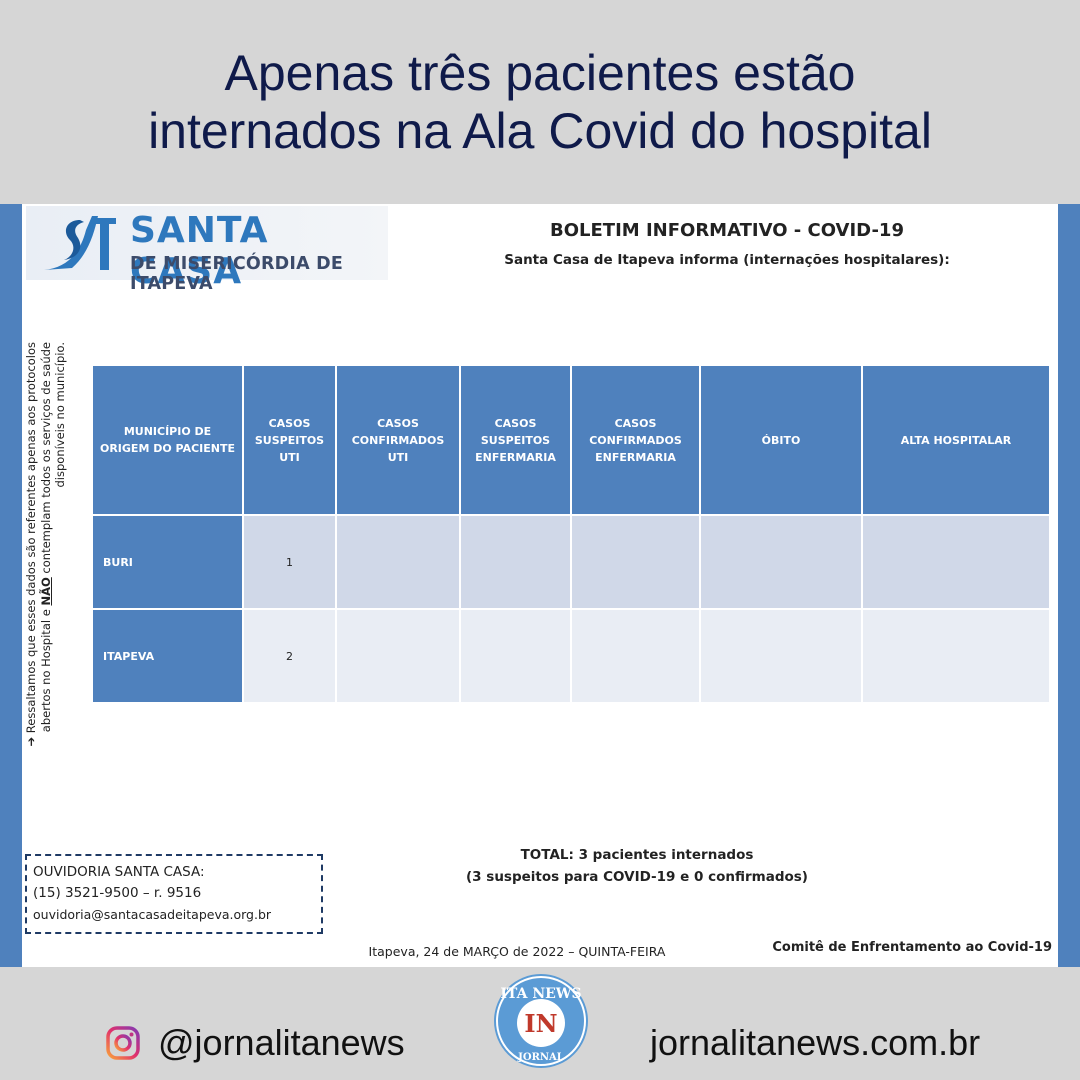 This screenshot has height=1080, width=1080. What do you see at coordinates (281, 1042) in the screenshot?
I see `instagram-handle-text: @jornalitanews` at bounding box center [281, 1042].